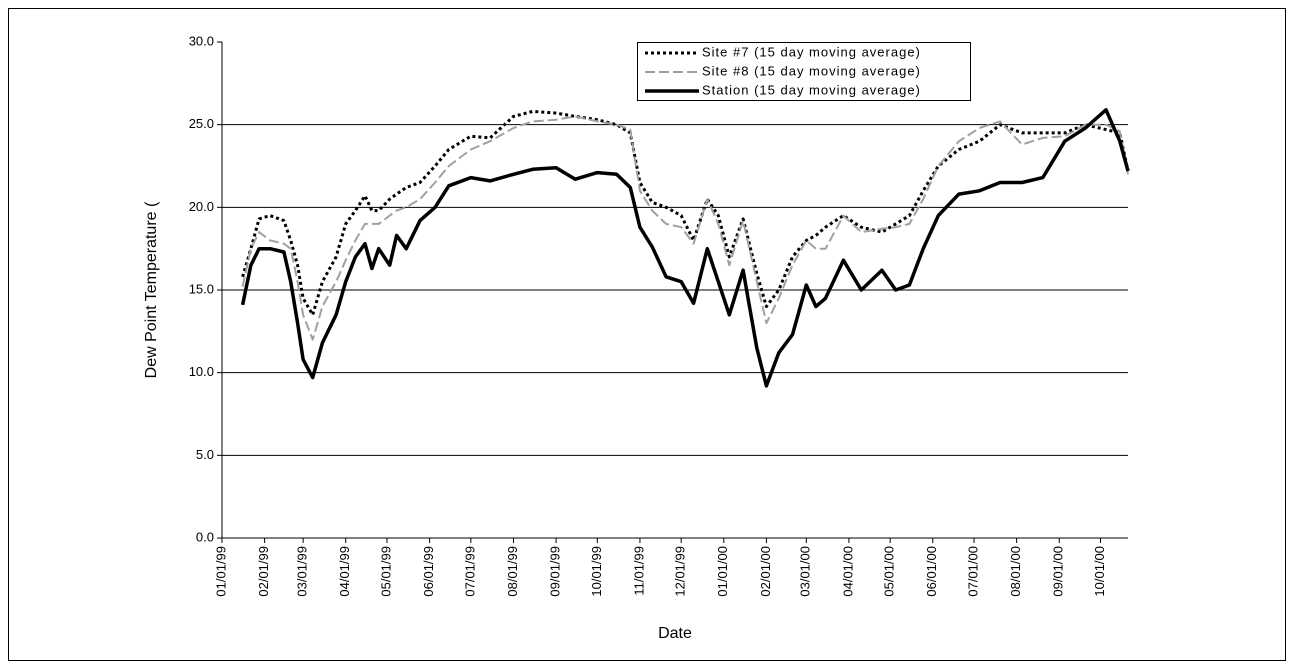 This screenshot has width=1294, height=669. What do you see at coordinates (201, 206) in the screenshot?
I see `y-tick-label: 20.0` at bounding box center [201, 206].